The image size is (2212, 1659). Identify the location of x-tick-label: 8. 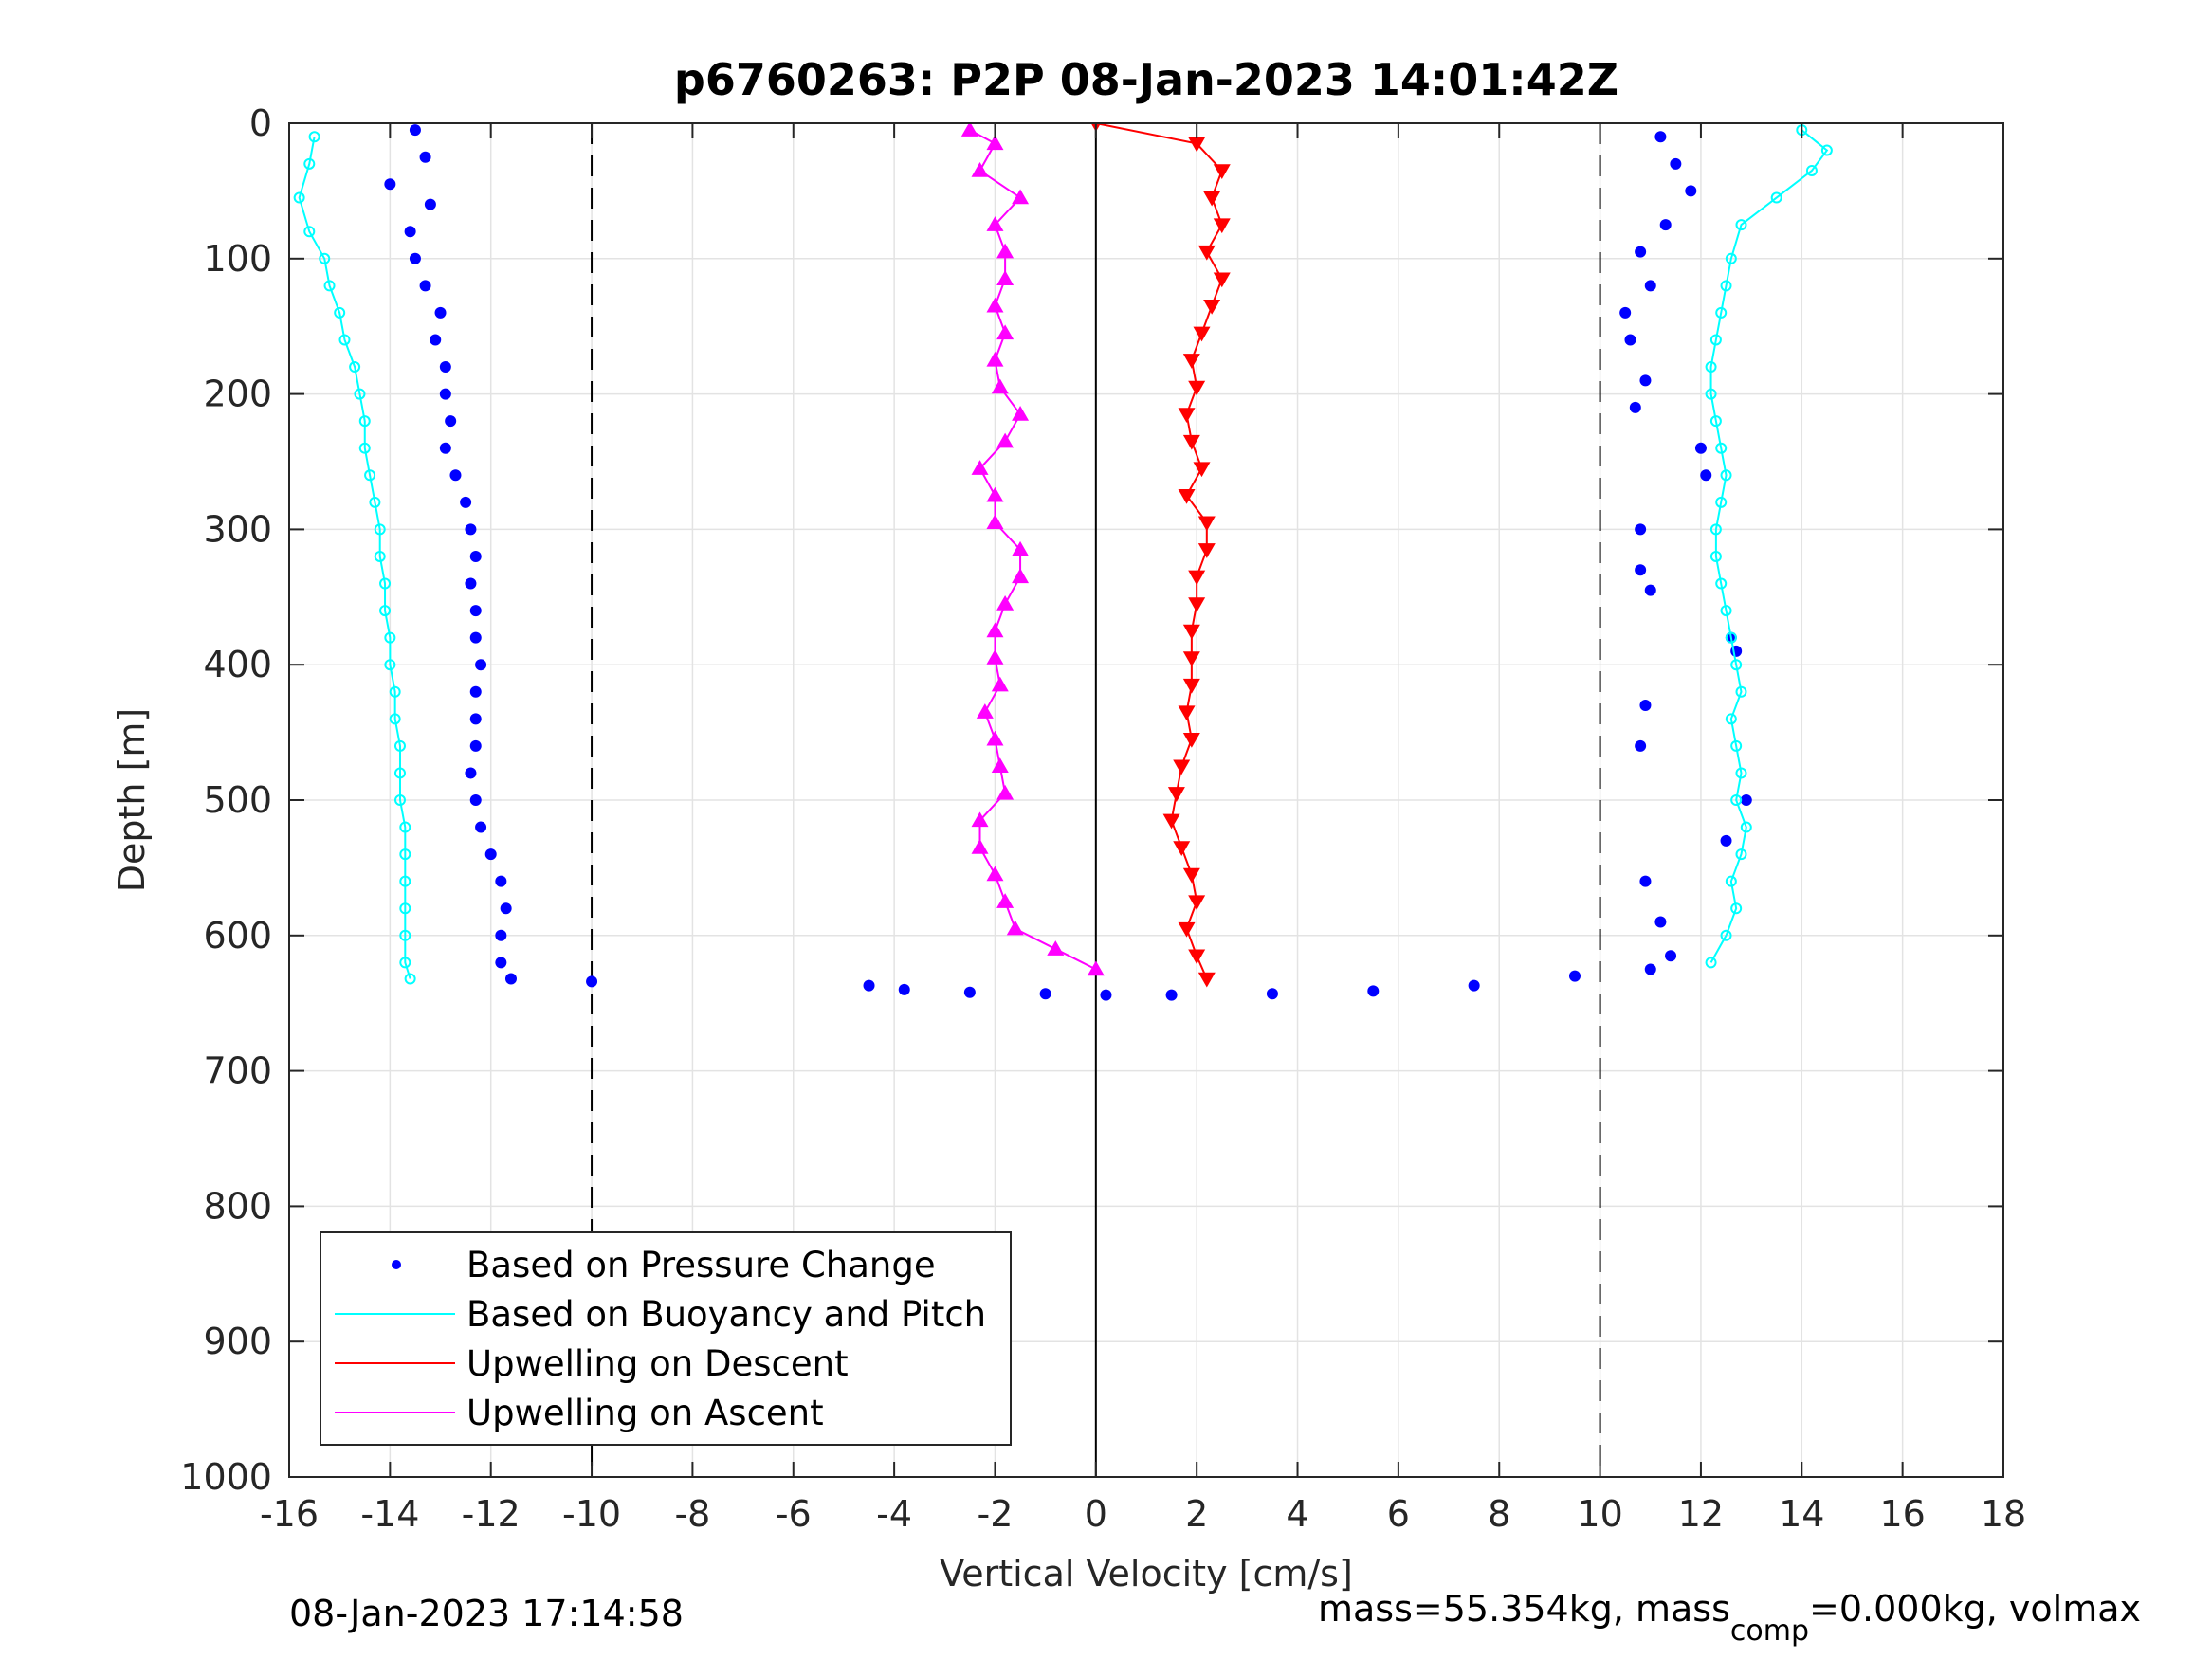
(1499, 1514).